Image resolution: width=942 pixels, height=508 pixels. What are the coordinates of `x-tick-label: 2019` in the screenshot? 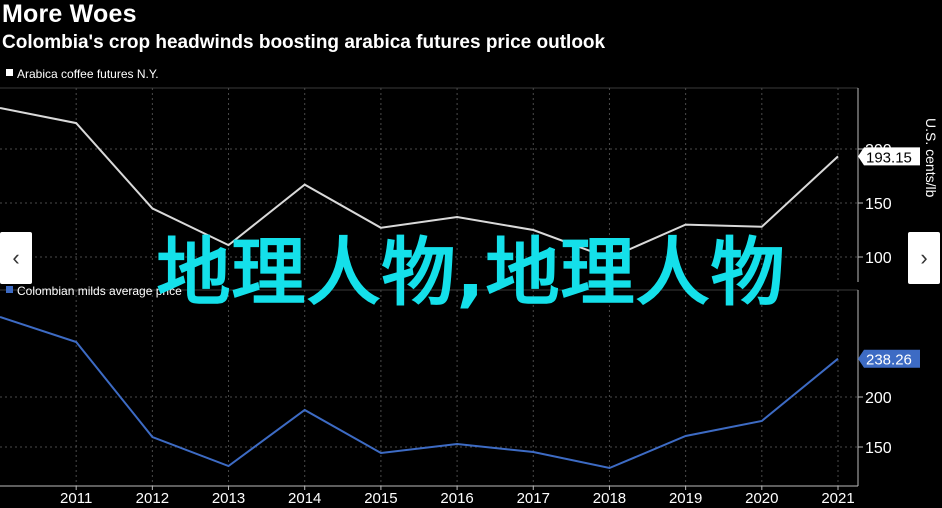 It's located at (685, 498).